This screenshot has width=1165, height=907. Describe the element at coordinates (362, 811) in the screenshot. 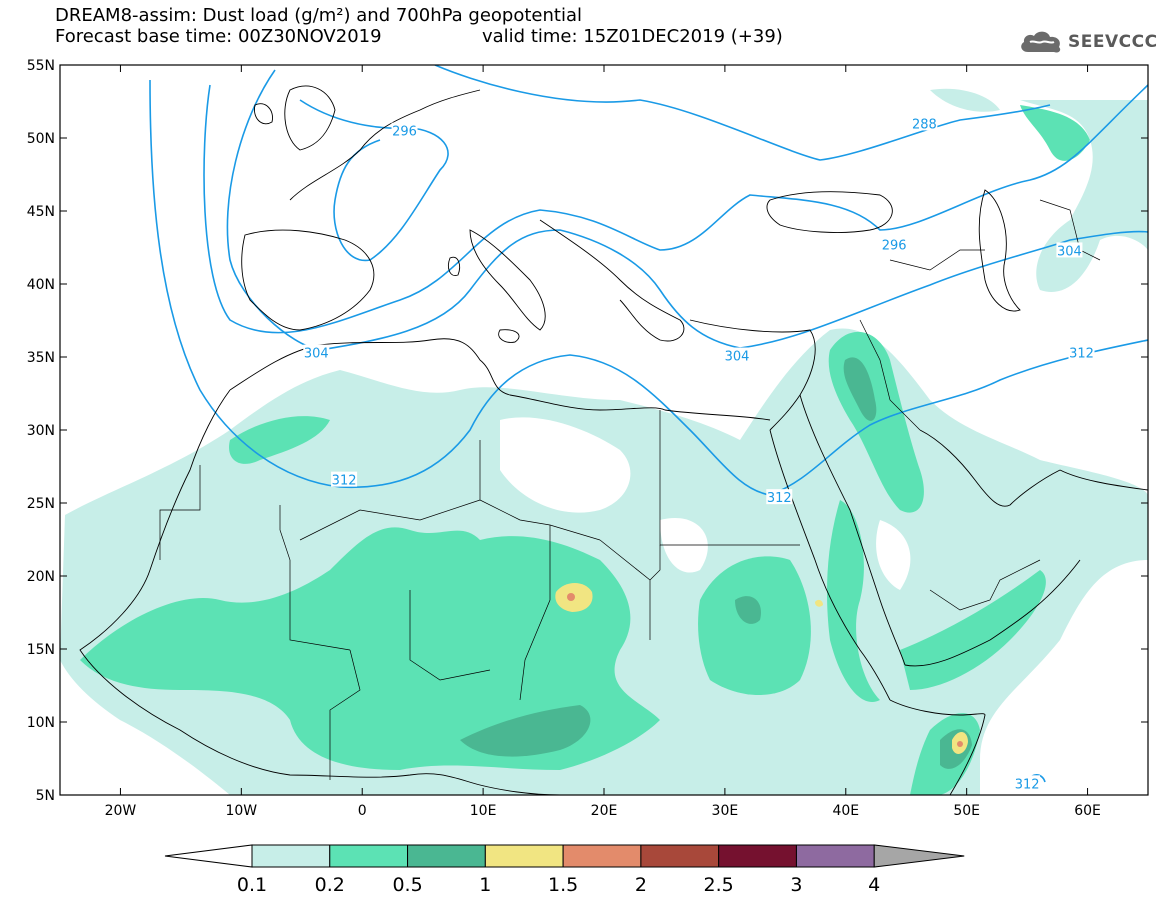

I see `lon-tick-label: 0` at that location.